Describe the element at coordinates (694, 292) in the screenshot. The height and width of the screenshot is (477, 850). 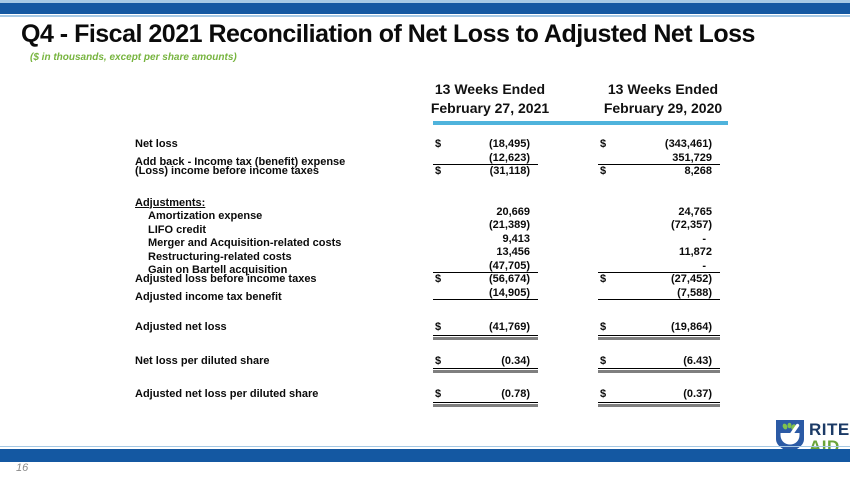
I see `amount-value: (7,588)` at that location.